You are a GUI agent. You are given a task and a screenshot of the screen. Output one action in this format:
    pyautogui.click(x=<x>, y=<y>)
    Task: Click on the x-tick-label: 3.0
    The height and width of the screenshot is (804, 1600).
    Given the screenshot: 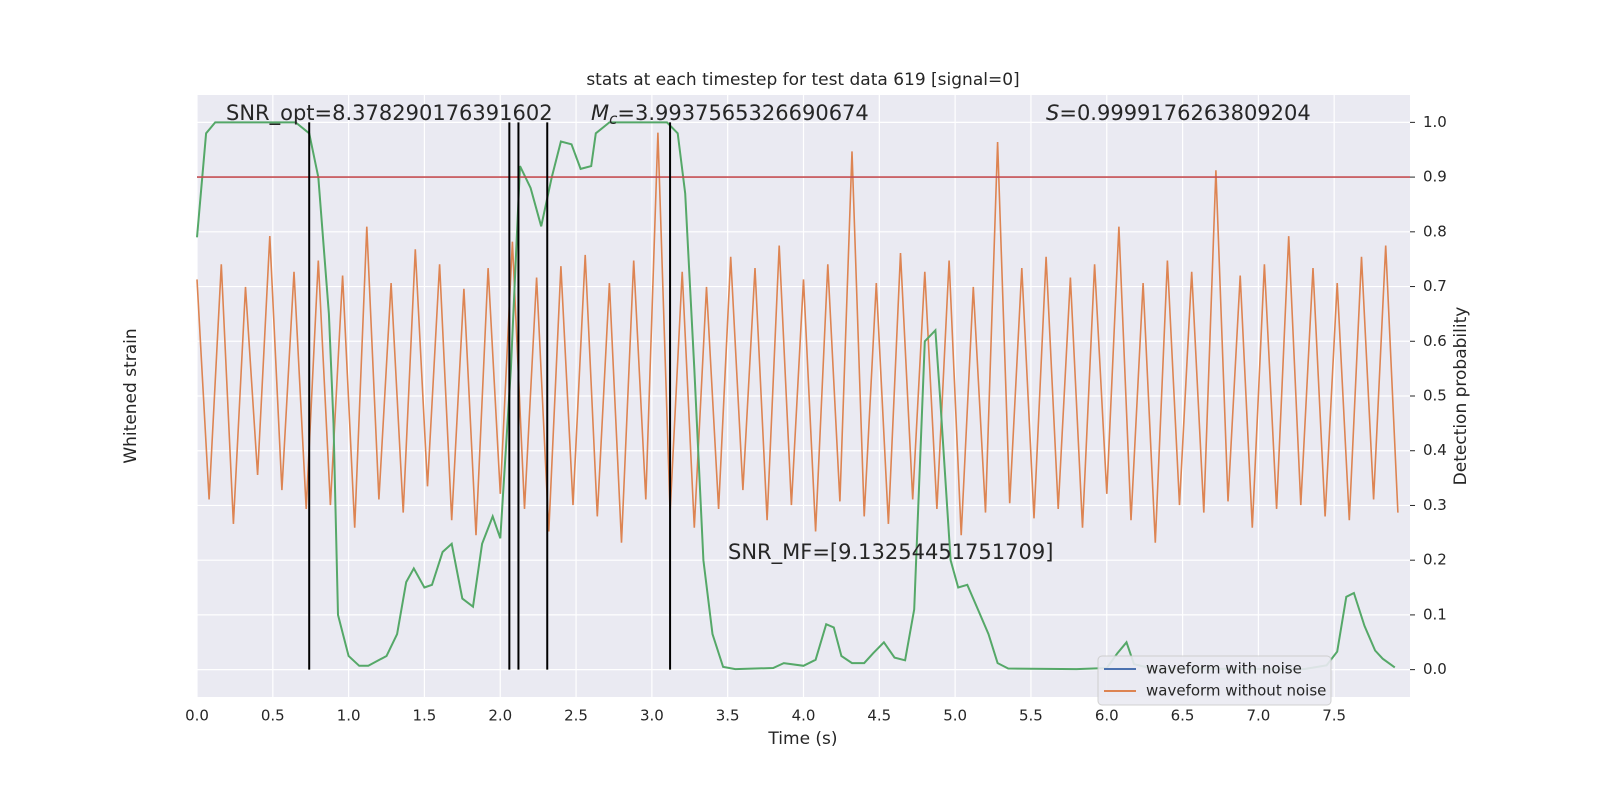 What is the action you would take?
    pyautogui.click(x=652, y=716)
    